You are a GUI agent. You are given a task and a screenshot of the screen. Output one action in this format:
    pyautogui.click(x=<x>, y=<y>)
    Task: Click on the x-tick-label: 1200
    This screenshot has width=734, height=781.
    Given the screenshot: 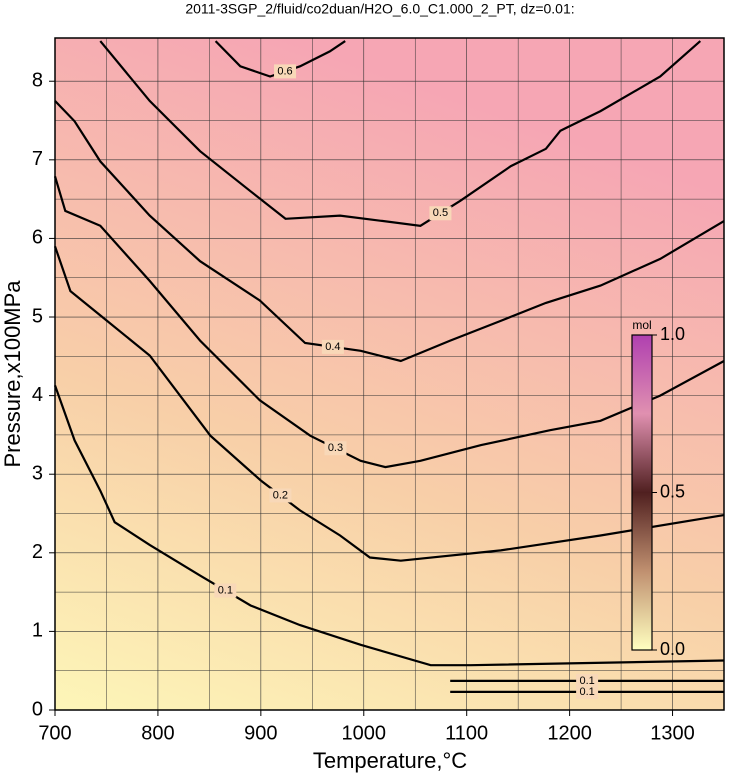 What is the action you would take?
    pyautogui.click(x=569, y=733)
    